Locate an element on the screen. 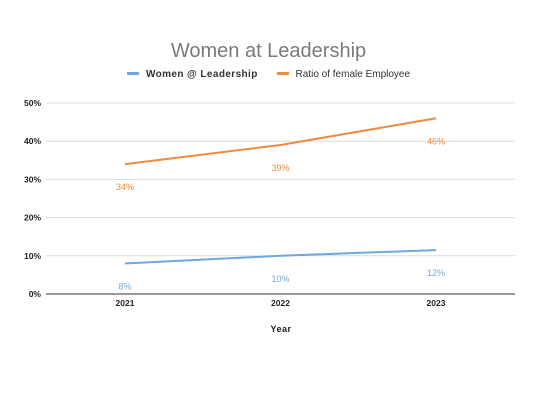  x-axis-title: Year is located at coordinates (280, 329).